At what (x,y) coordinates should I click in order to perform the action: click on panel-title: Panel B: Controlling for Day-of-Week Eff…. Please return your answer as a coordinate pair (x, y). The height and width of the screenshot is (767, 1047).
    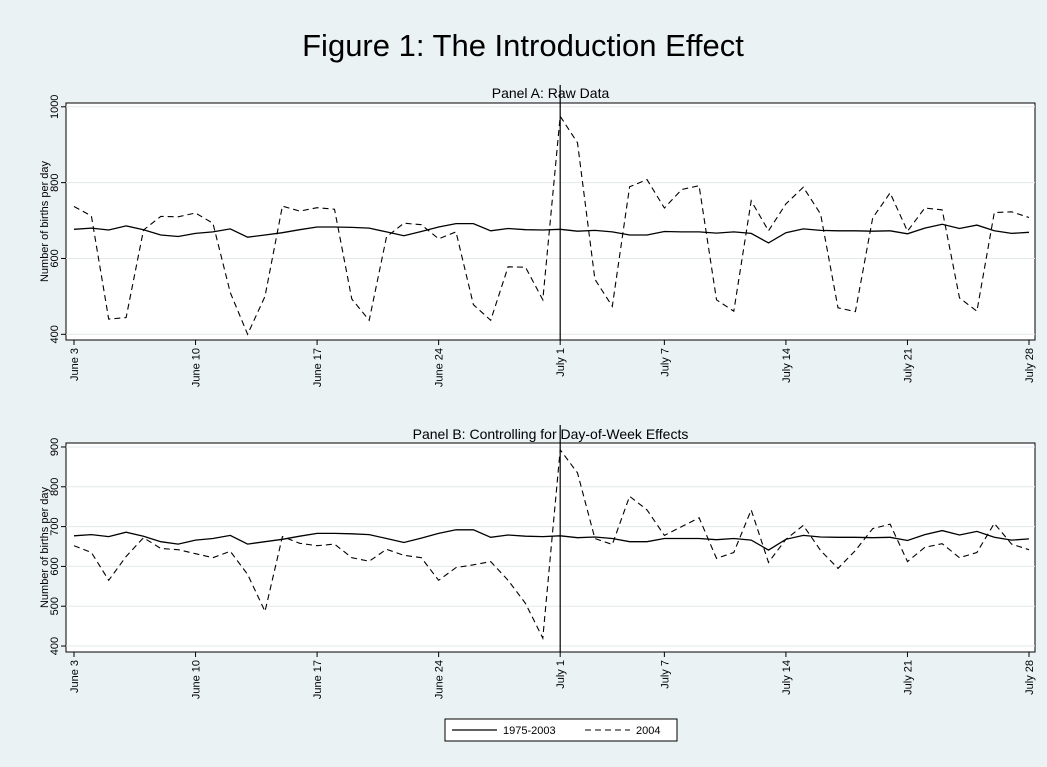
    Looking at the image, I should click on (551, 434).